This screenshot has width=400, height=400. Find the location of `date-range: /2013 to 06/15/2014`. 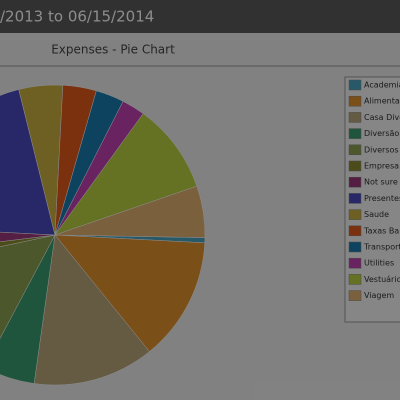

date-range: /2013 to 06/15/2014 is located at coordinates (77, 17).